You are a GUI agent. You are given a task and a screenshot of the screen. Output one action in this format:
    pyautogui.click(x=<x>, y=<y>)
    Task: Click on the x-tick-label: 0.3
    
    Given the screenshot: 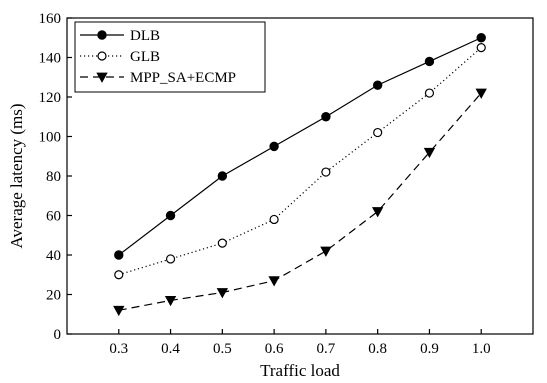 What is the action you would take?
    pyautogui.click(x=118, y=349)
    